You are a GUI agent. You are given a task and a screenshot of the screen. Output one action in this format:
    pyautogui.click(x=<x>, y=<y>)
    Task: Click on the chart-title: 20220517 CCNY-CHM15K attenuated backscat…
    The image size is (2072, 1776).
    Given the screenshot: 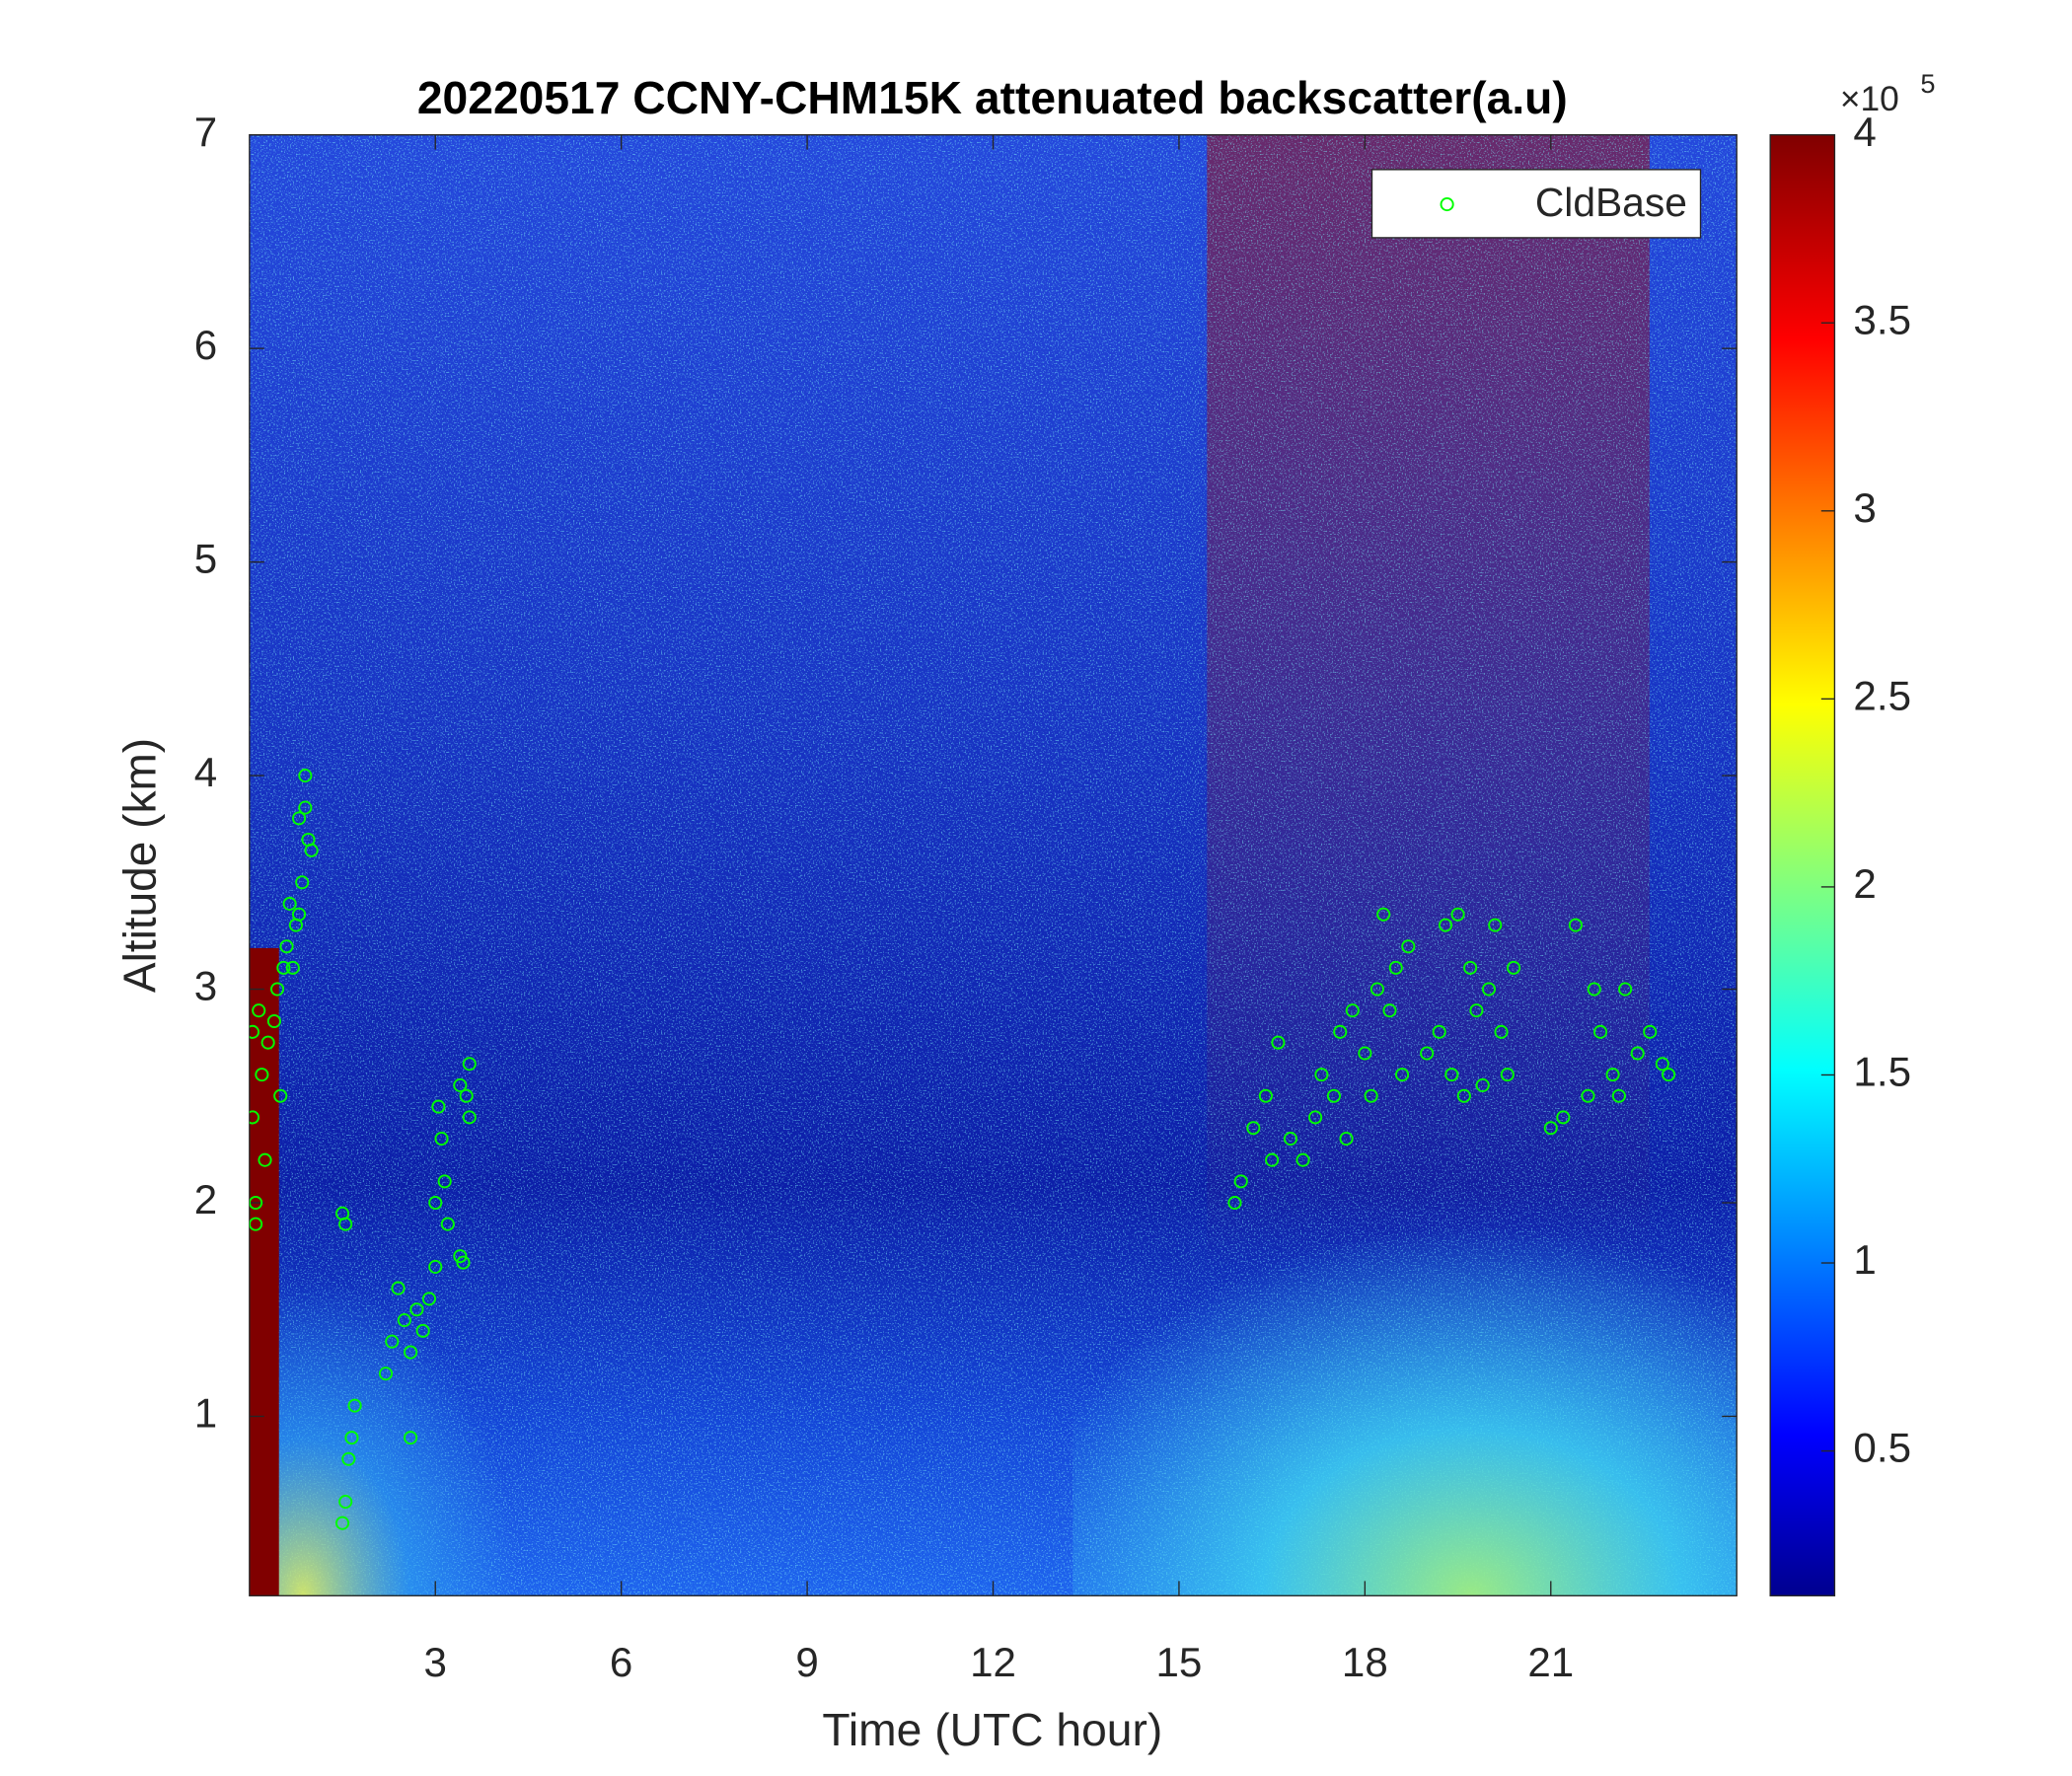 What is the action you would take?
    pyautogui.click(x=992, y=98)
    